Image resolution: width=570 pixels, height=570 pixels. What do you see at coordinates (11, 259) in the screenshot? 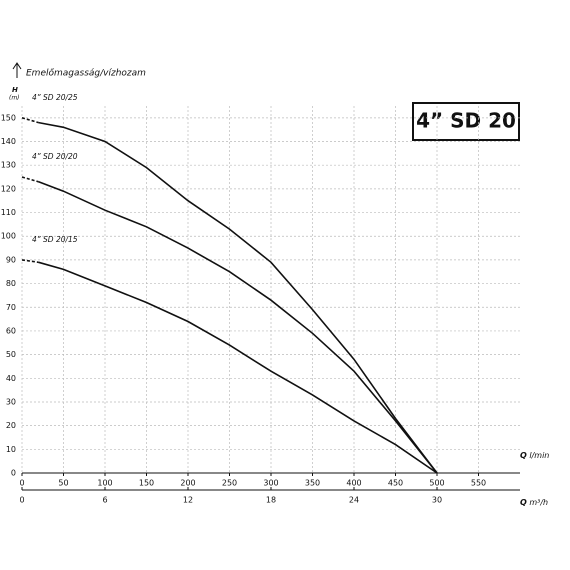
I see `y-tick-label: 90` at bounding box center [11, 259].